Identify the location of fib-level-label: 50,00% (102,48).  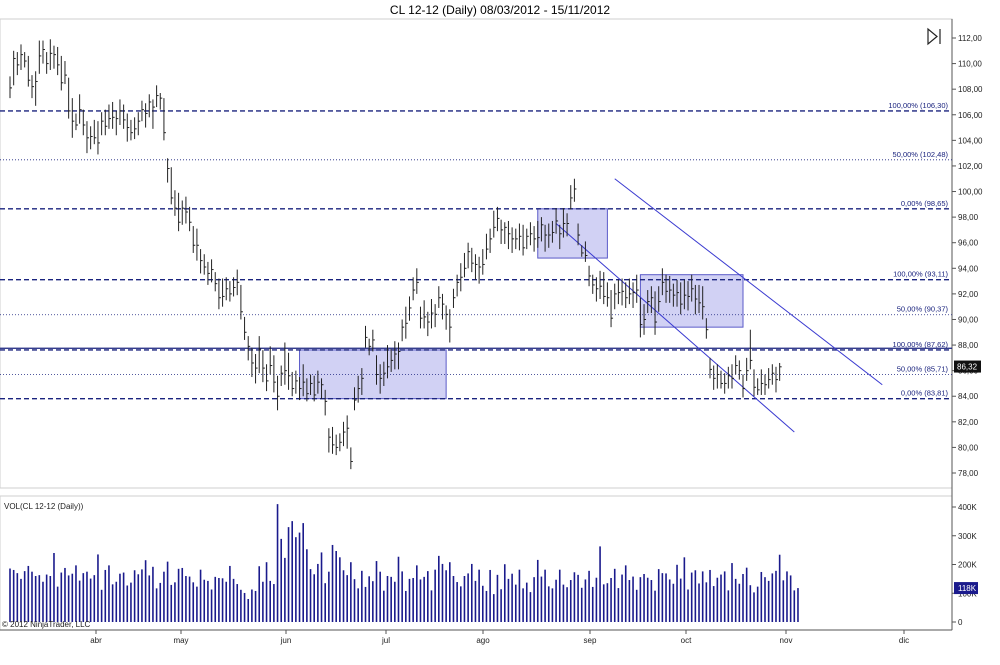
(921, 154).